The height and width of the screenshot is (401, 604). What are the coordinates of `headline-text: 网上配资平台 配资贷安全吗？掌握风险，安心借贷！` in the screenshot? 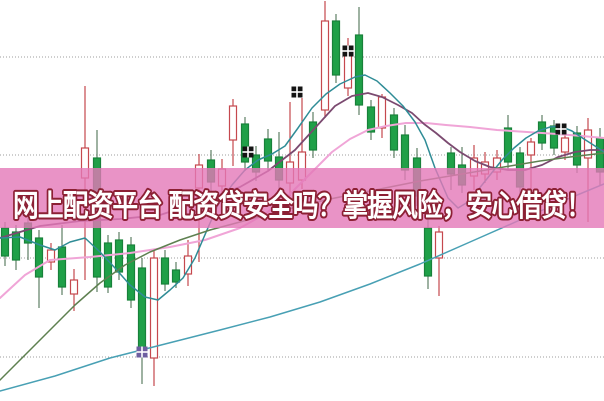 It's located at (302, 206).